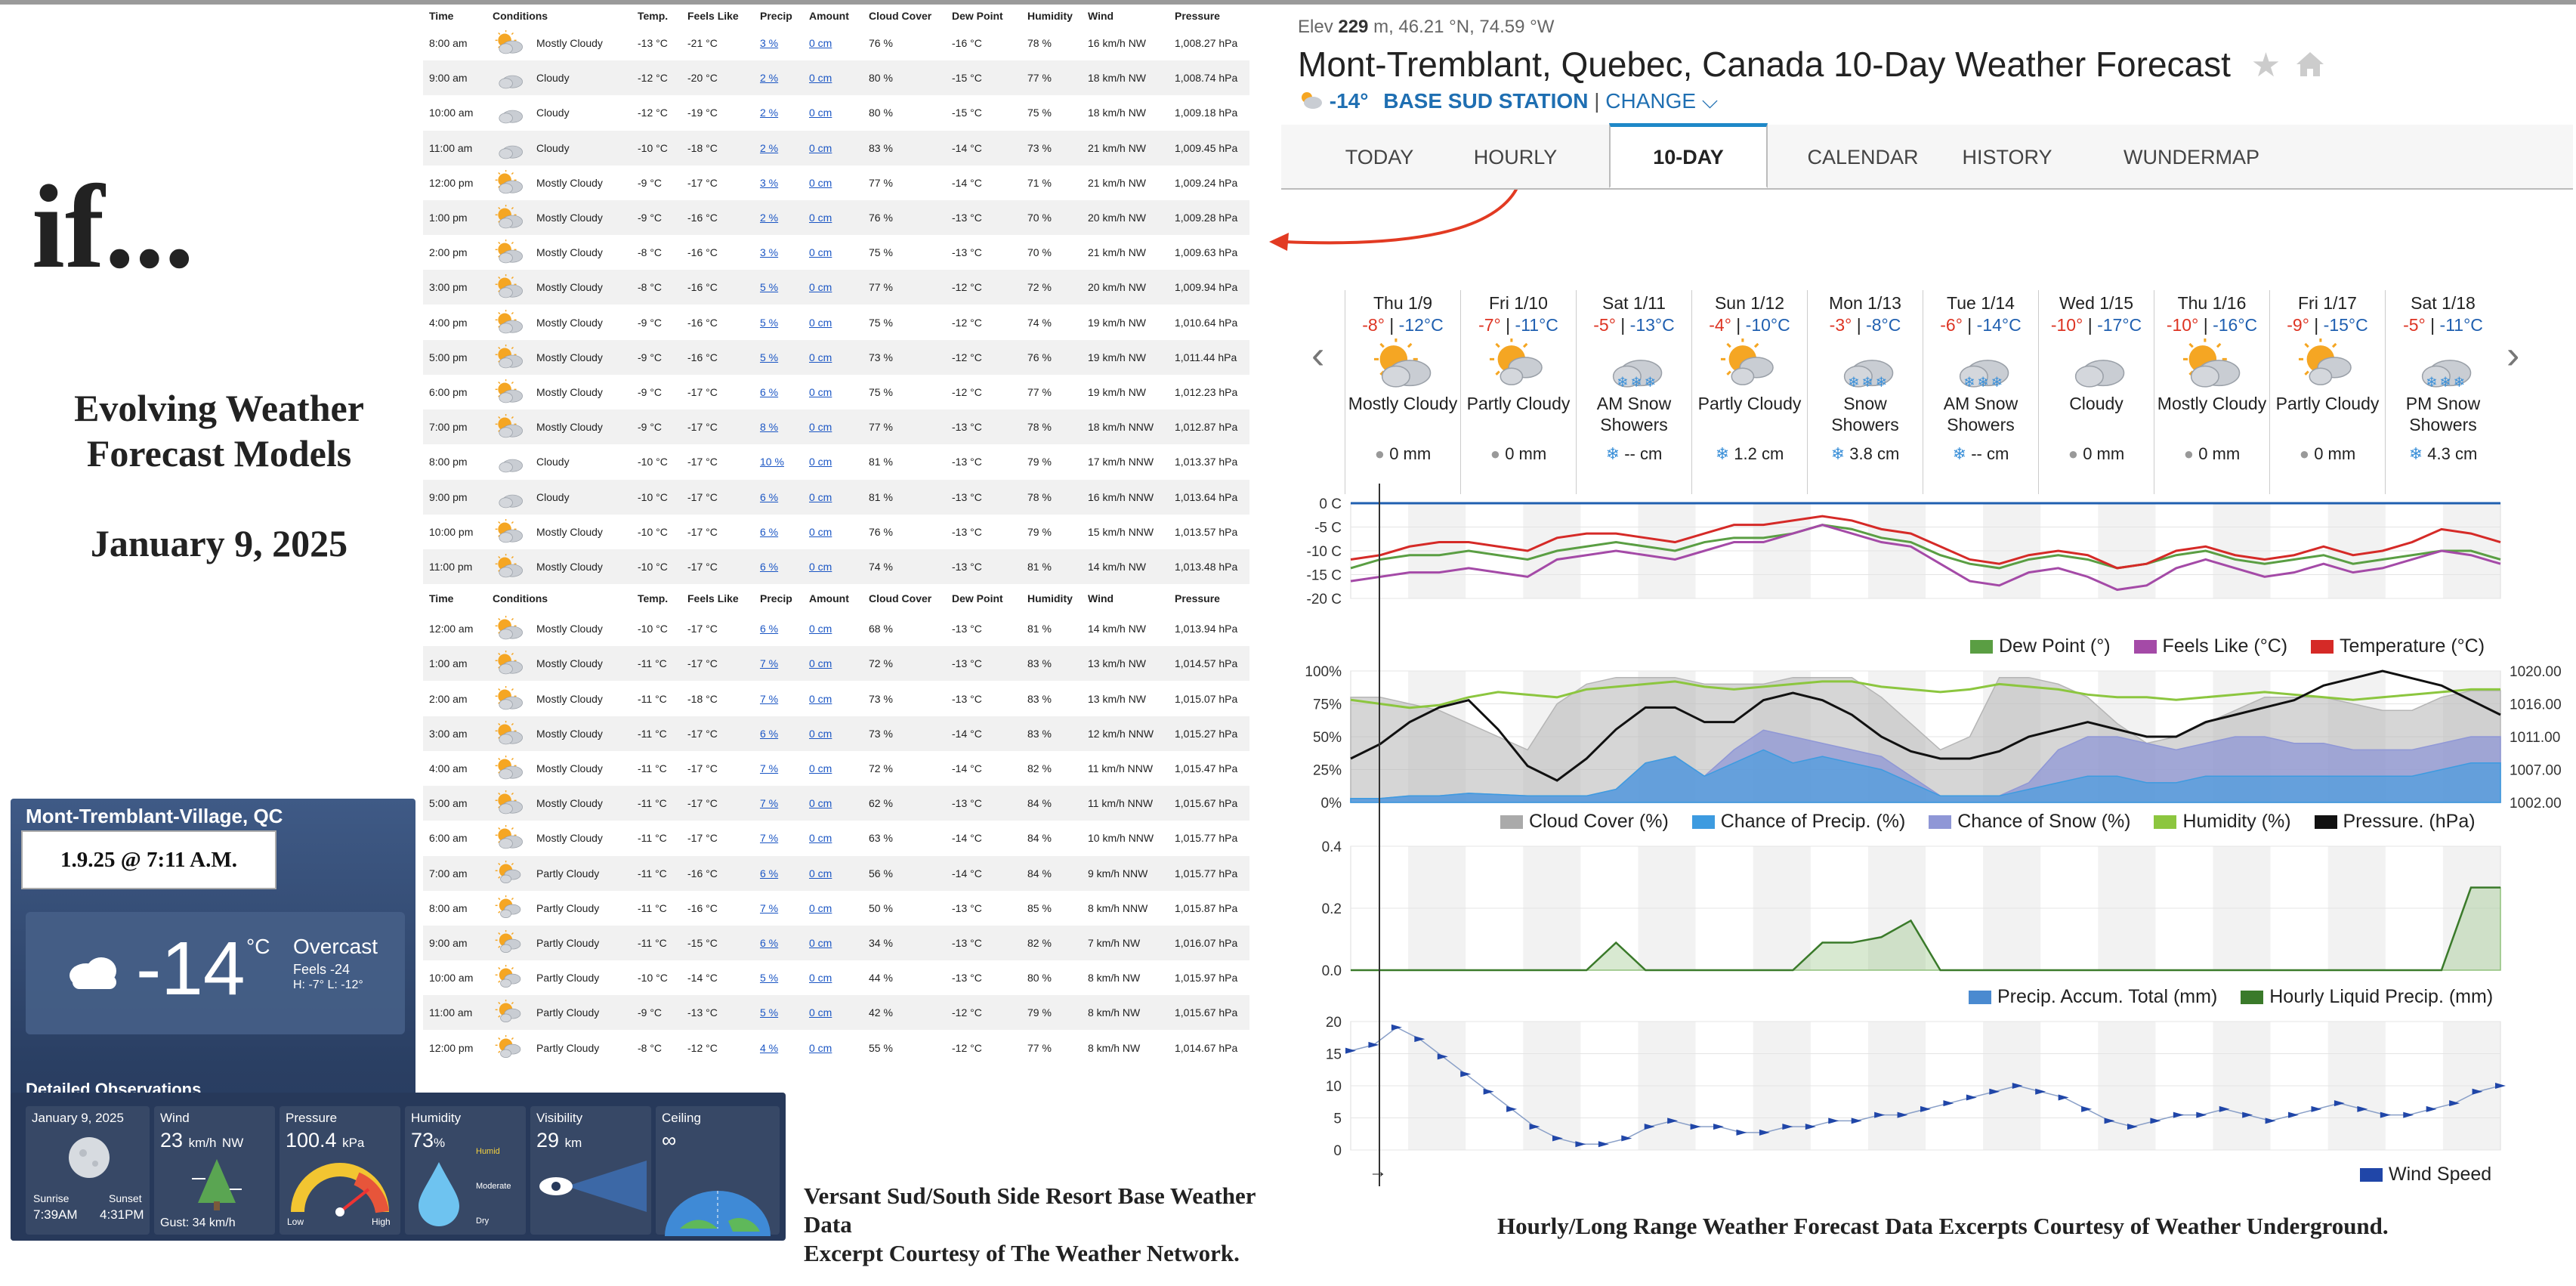 The height and width of the screenshot is (1286, 2576). Describe the element at coordinates (1651, 101) in the screenshot. I see `change-station-link: CHANGE` at that location.